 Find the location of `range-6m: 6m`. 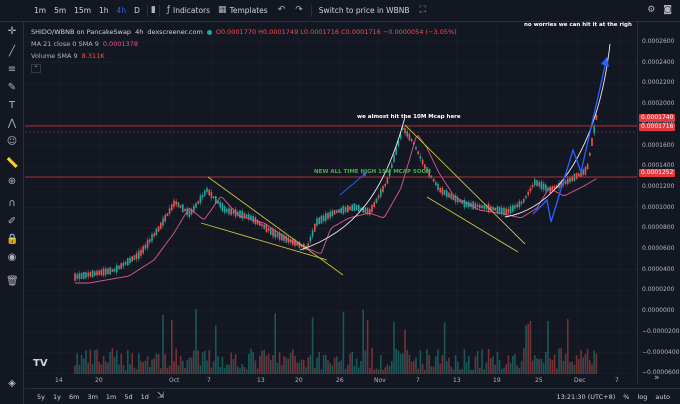

range-6m: 6m is located at coordinates (74, 396).